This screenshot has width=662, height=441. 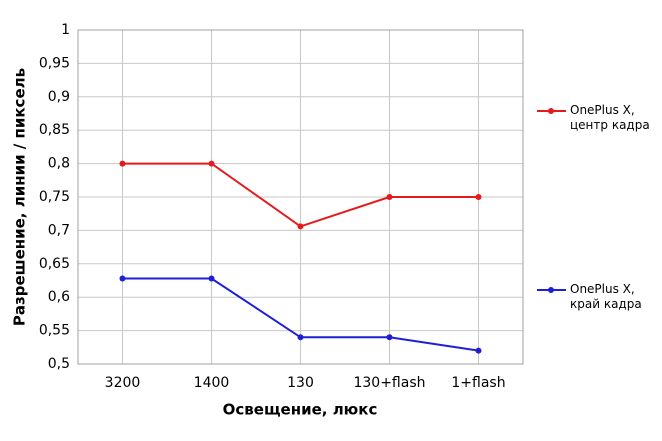 I want to click on x-axis-title: Освещение, люкс, so click(x=300, y=410).